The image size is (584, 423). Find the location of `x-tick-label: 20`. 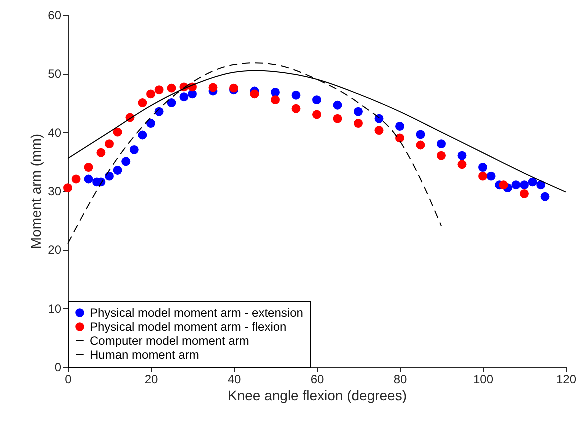

x-tick-label: 20 is located at coordinates (151, 379).